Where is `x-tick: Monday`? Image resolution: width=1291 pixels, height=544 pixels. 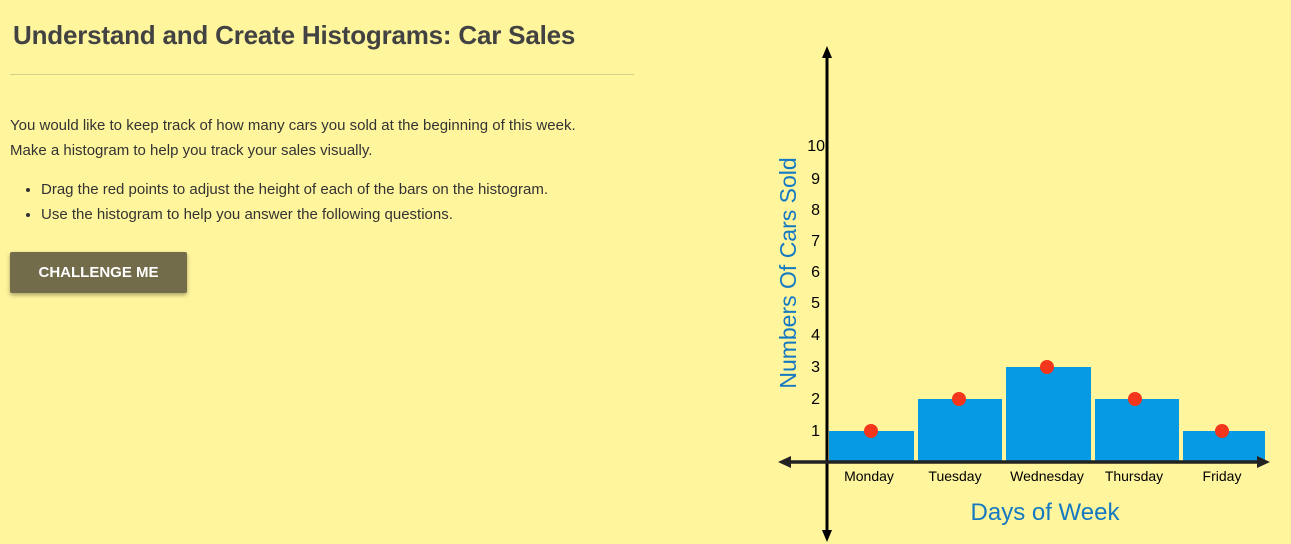 x-tick: Monday is located at coordinates (869, 476).